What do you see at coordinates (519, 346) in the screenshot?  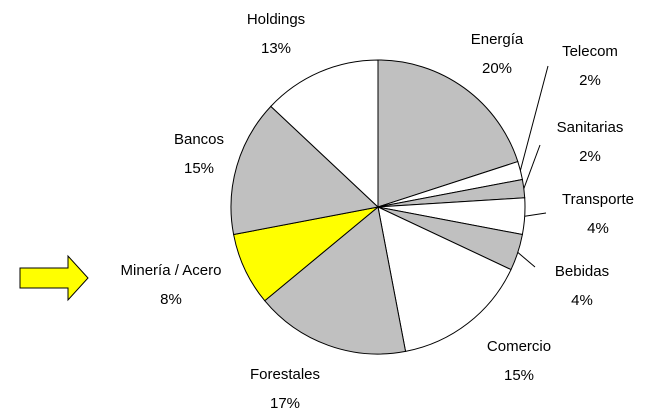 I see `slice-label: Comercio` at bounding box center [519, 346].